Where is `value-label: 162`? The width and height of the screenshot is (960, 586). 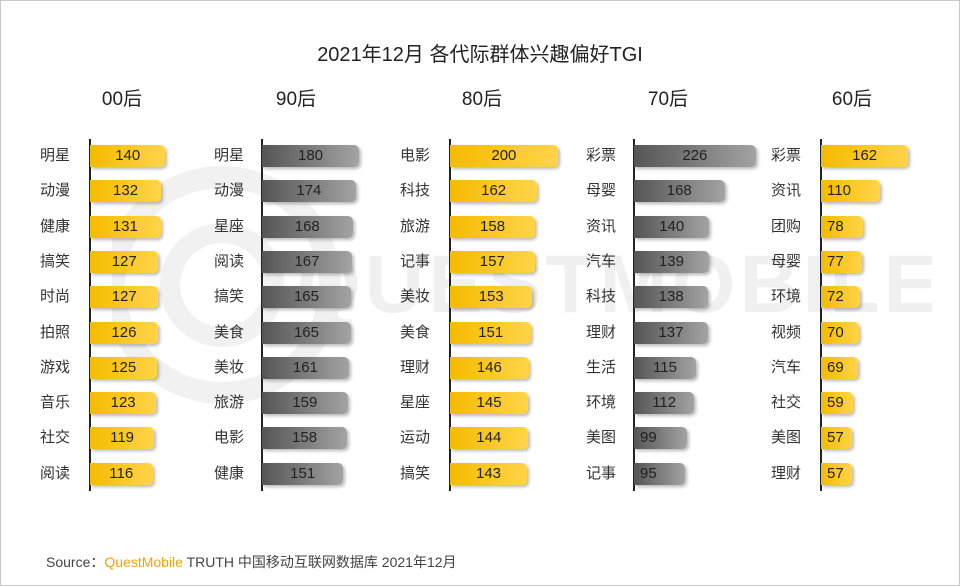 value-label: 162 is located at coordinates (865, 155).